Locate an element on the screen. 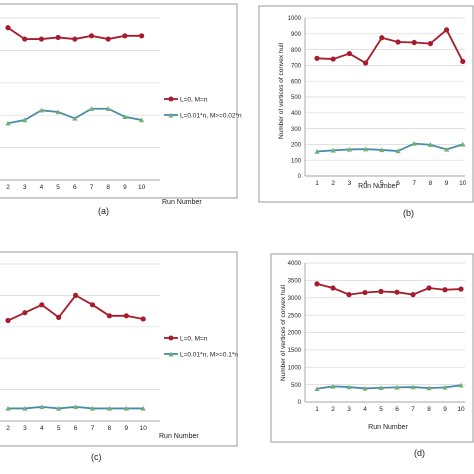 The image size is (474, 474). y-tick-label: 2500 is located at coordinates (295, 316).